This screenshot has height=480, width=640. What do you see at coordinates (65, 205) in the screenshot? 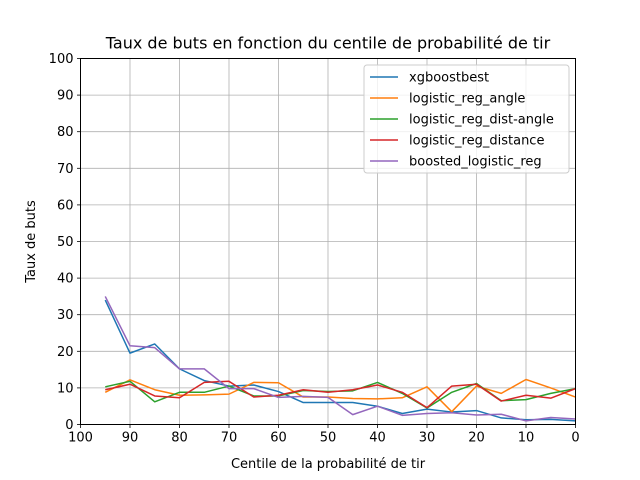
I see `y-tick-label: 60` at bounding box center [65, 205].